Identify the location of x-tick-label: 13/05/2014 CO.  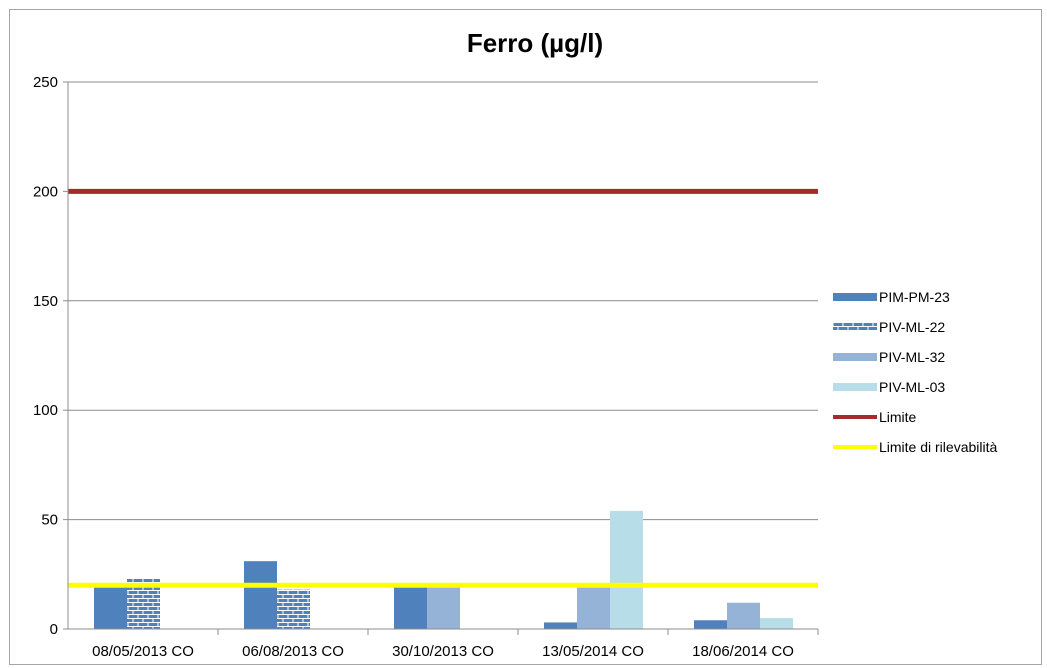
(593, 651).